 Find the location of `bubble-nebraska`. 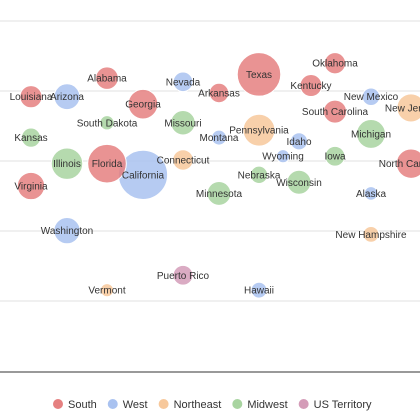

bubble-nebraska is located at coordinates (259, 175).